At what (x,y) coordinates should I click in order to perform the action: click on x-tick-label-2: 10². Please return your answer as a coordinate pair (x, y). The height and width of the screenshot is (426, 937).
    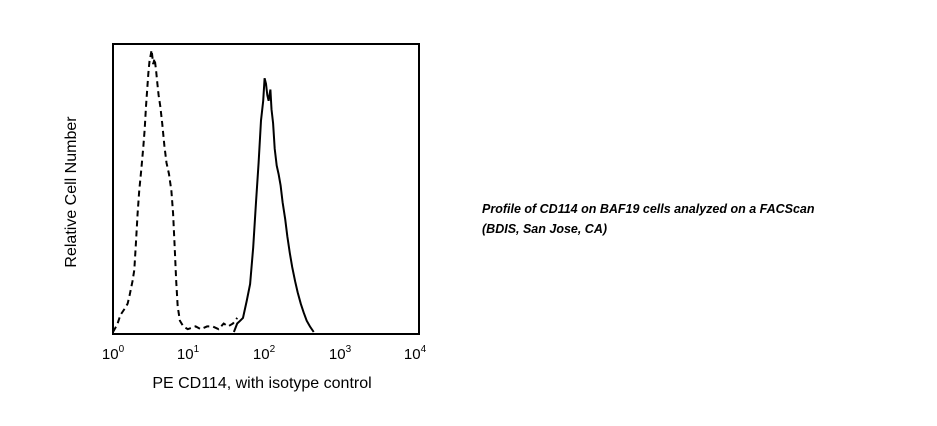
    Looking at the image, I should click on (264, 353).